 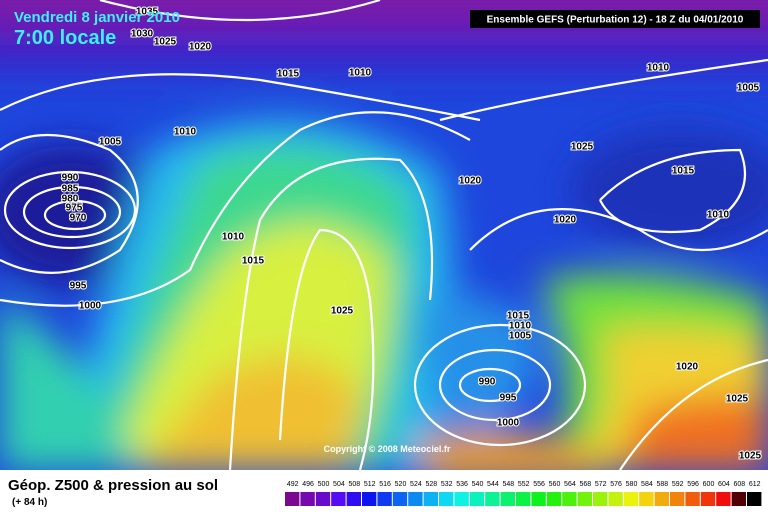 What do you see at coordinates (487, 382) in the screenshot?
I see `isobar-label: 990` at bounding box center [487, 382].